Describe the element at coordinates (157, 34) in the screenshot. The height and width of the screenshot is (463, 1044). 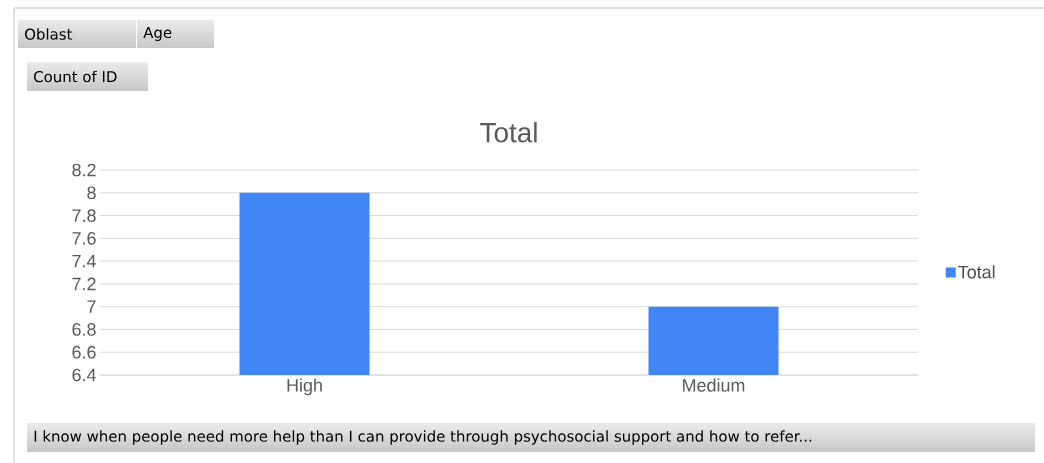
I see `text: Age` at that location.